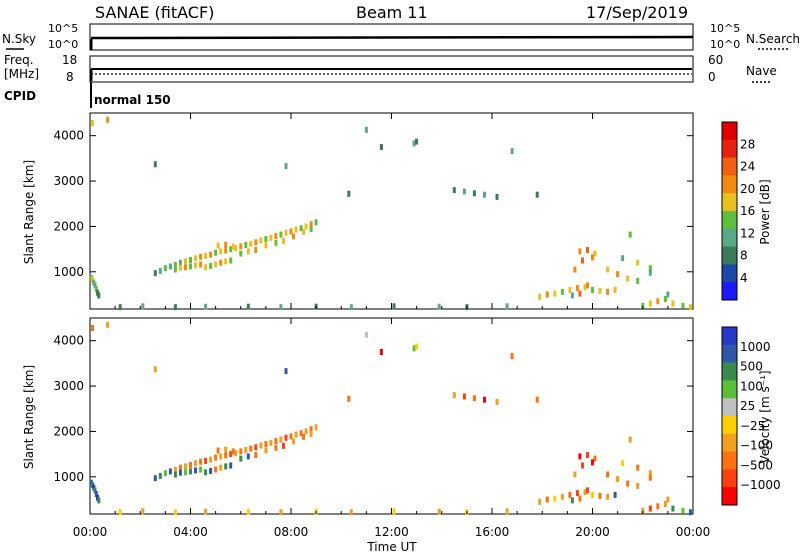 The width and height of the screenshot is (800, 558). I want to click on power-colorbar-frame, so click(729, 211).